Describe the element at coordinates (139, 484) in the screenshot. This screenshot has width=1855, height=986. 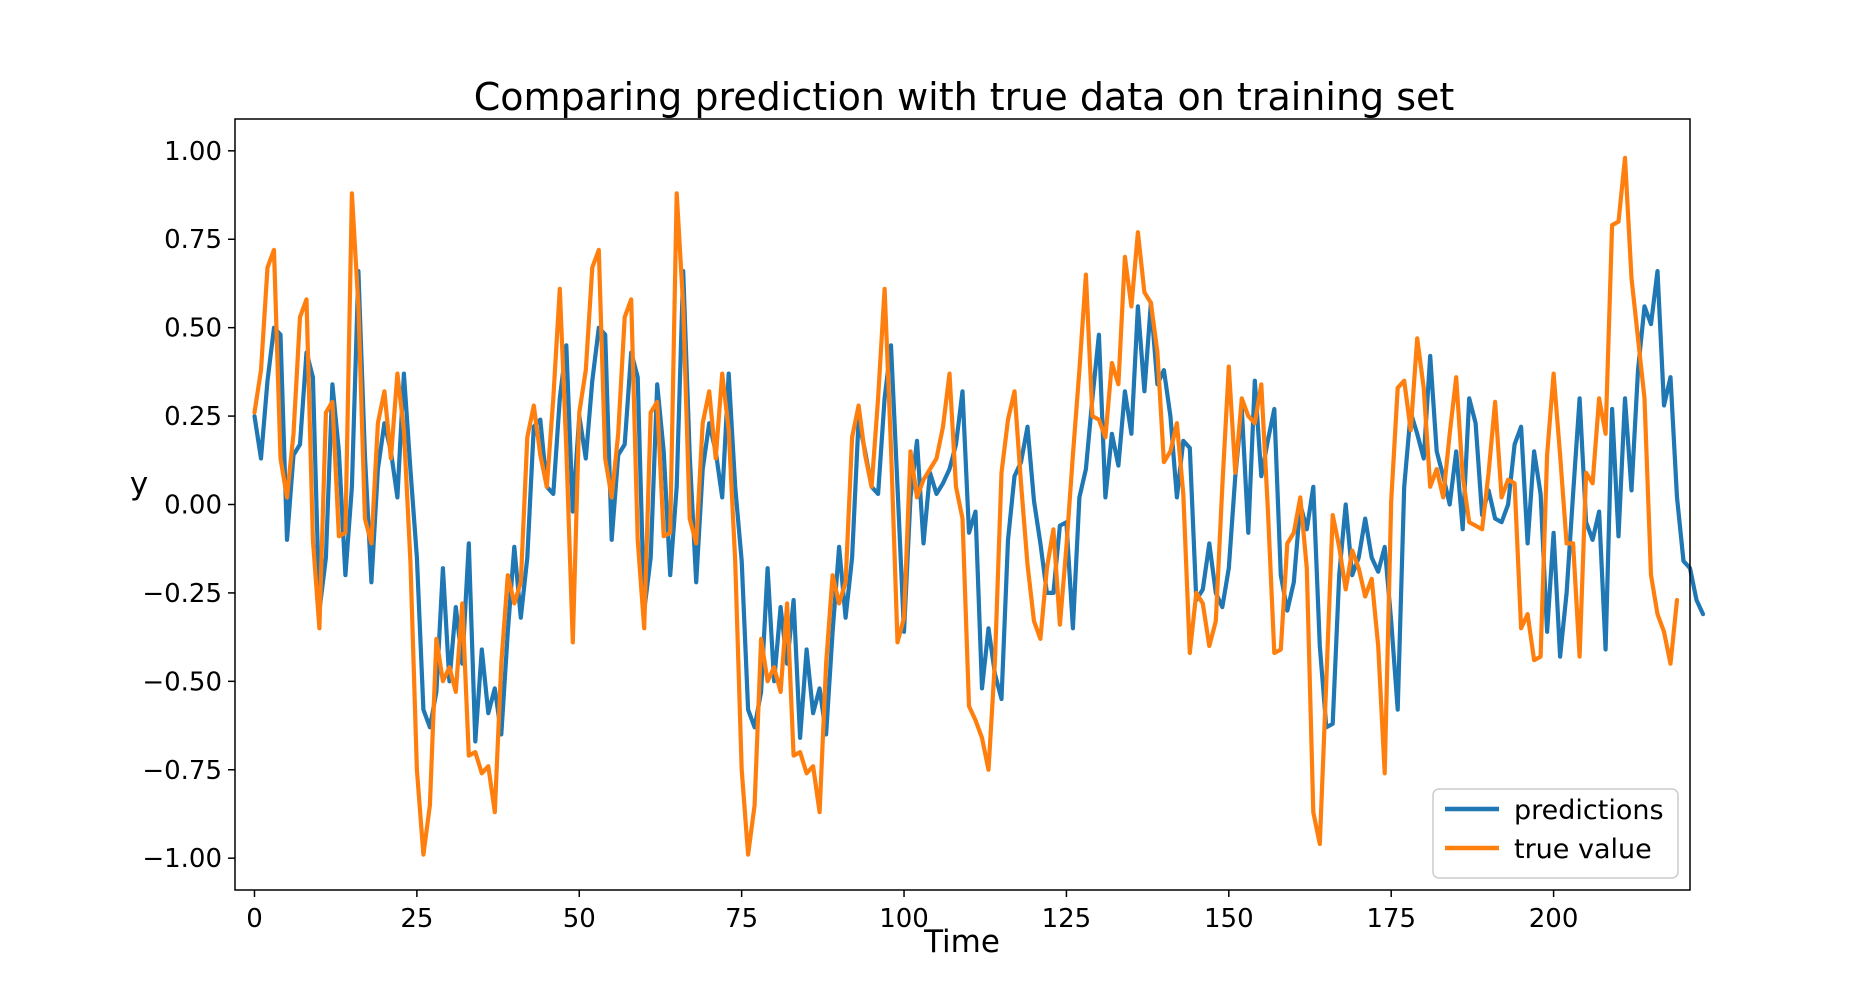
I see `y-axis-title: y` at that location.